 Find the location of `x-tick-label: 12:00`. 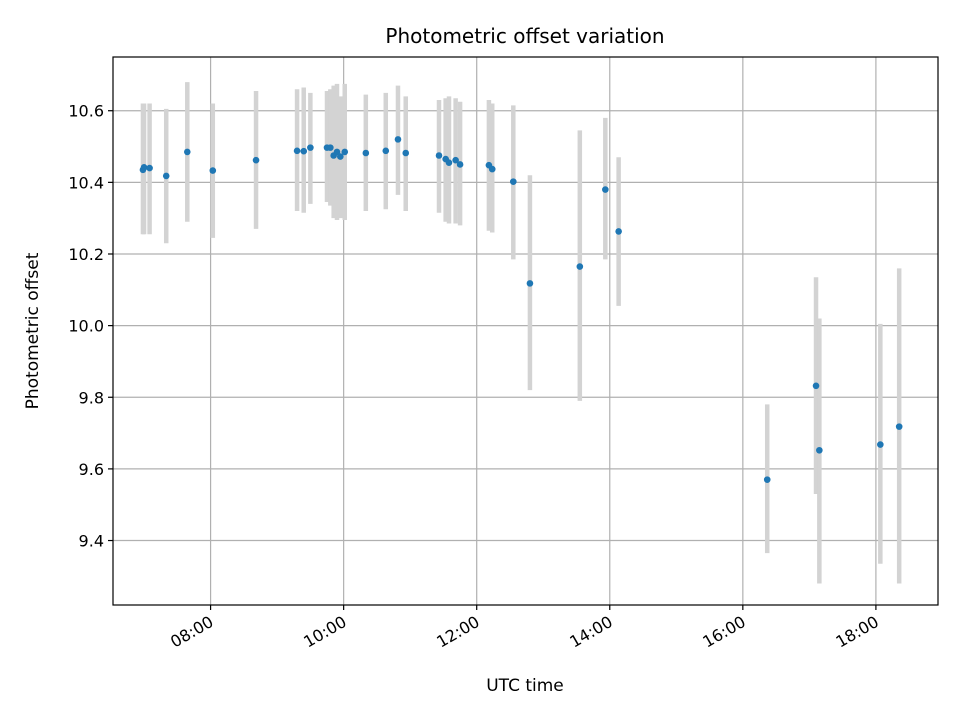

x-tick-label: 12:00 is located at coordinates (457, 632).